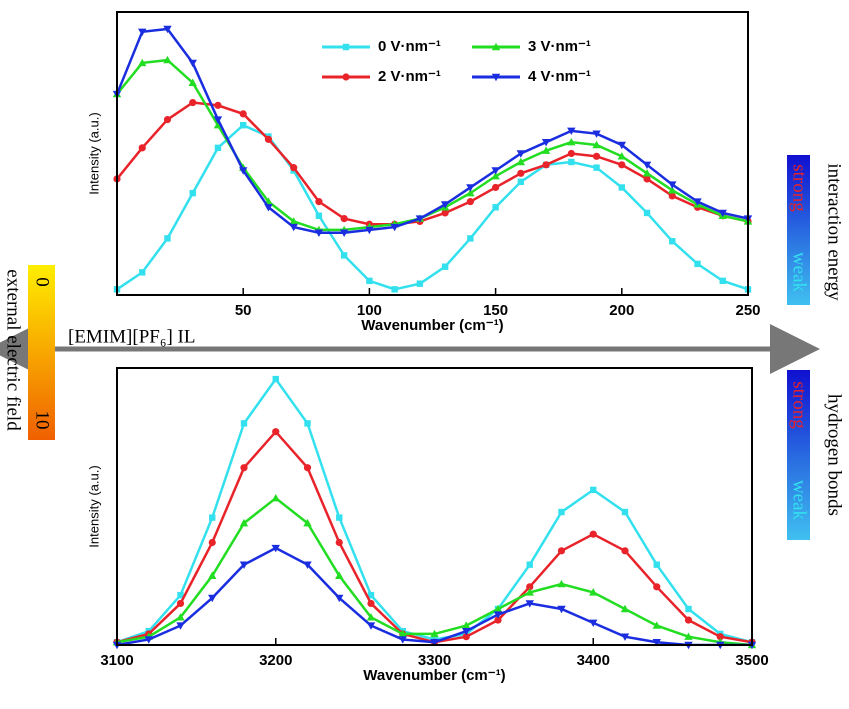 The image size is (849, 709). What do you see at coordinates (41, 352) in the screenshot?
I see `field-bar` at bounding box center [41, 352].